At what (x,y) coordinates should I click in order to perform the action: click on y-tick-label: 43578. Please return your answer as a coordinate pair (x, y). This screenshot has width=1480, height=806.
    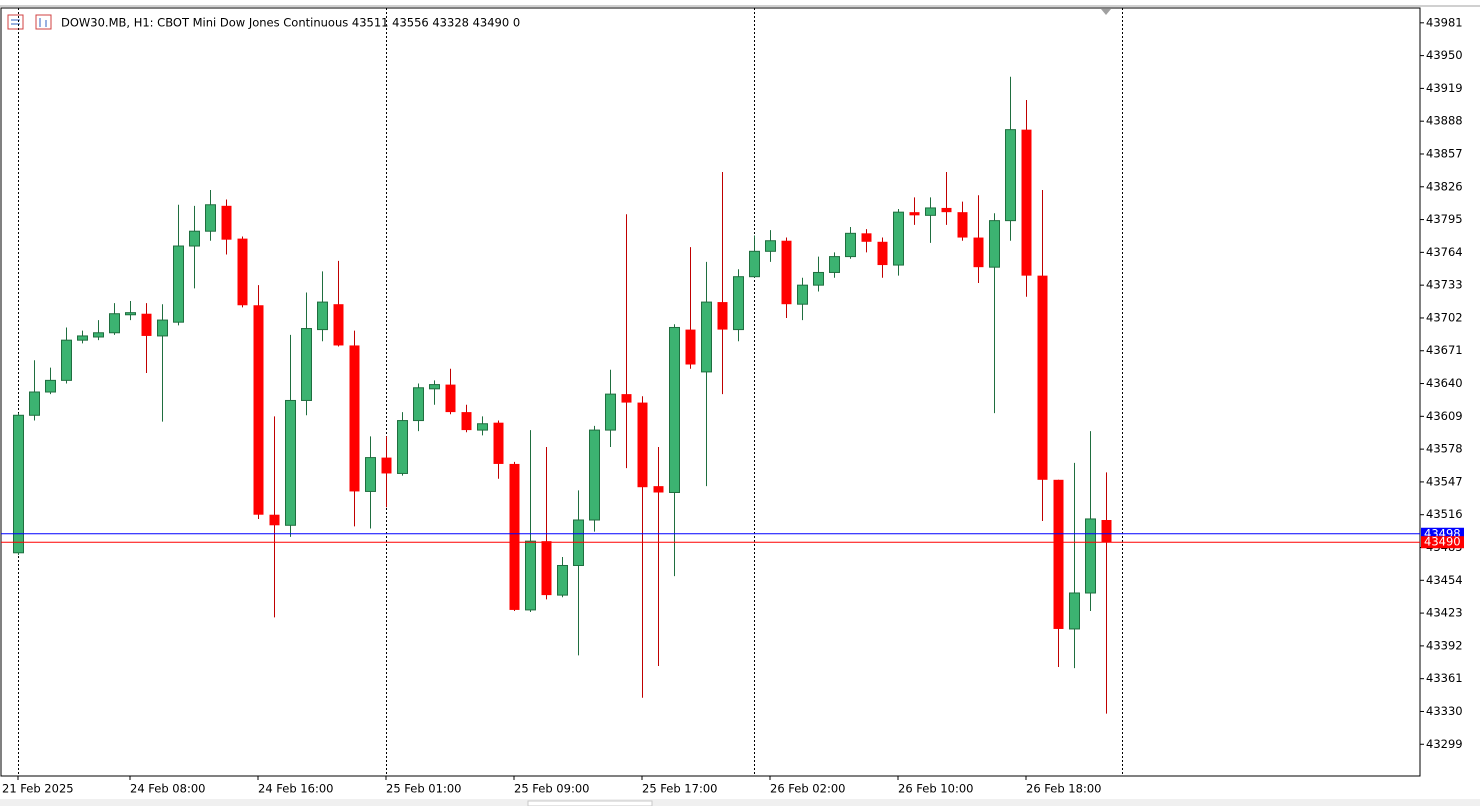
    Looking at the image, I should click on (1444, 449).